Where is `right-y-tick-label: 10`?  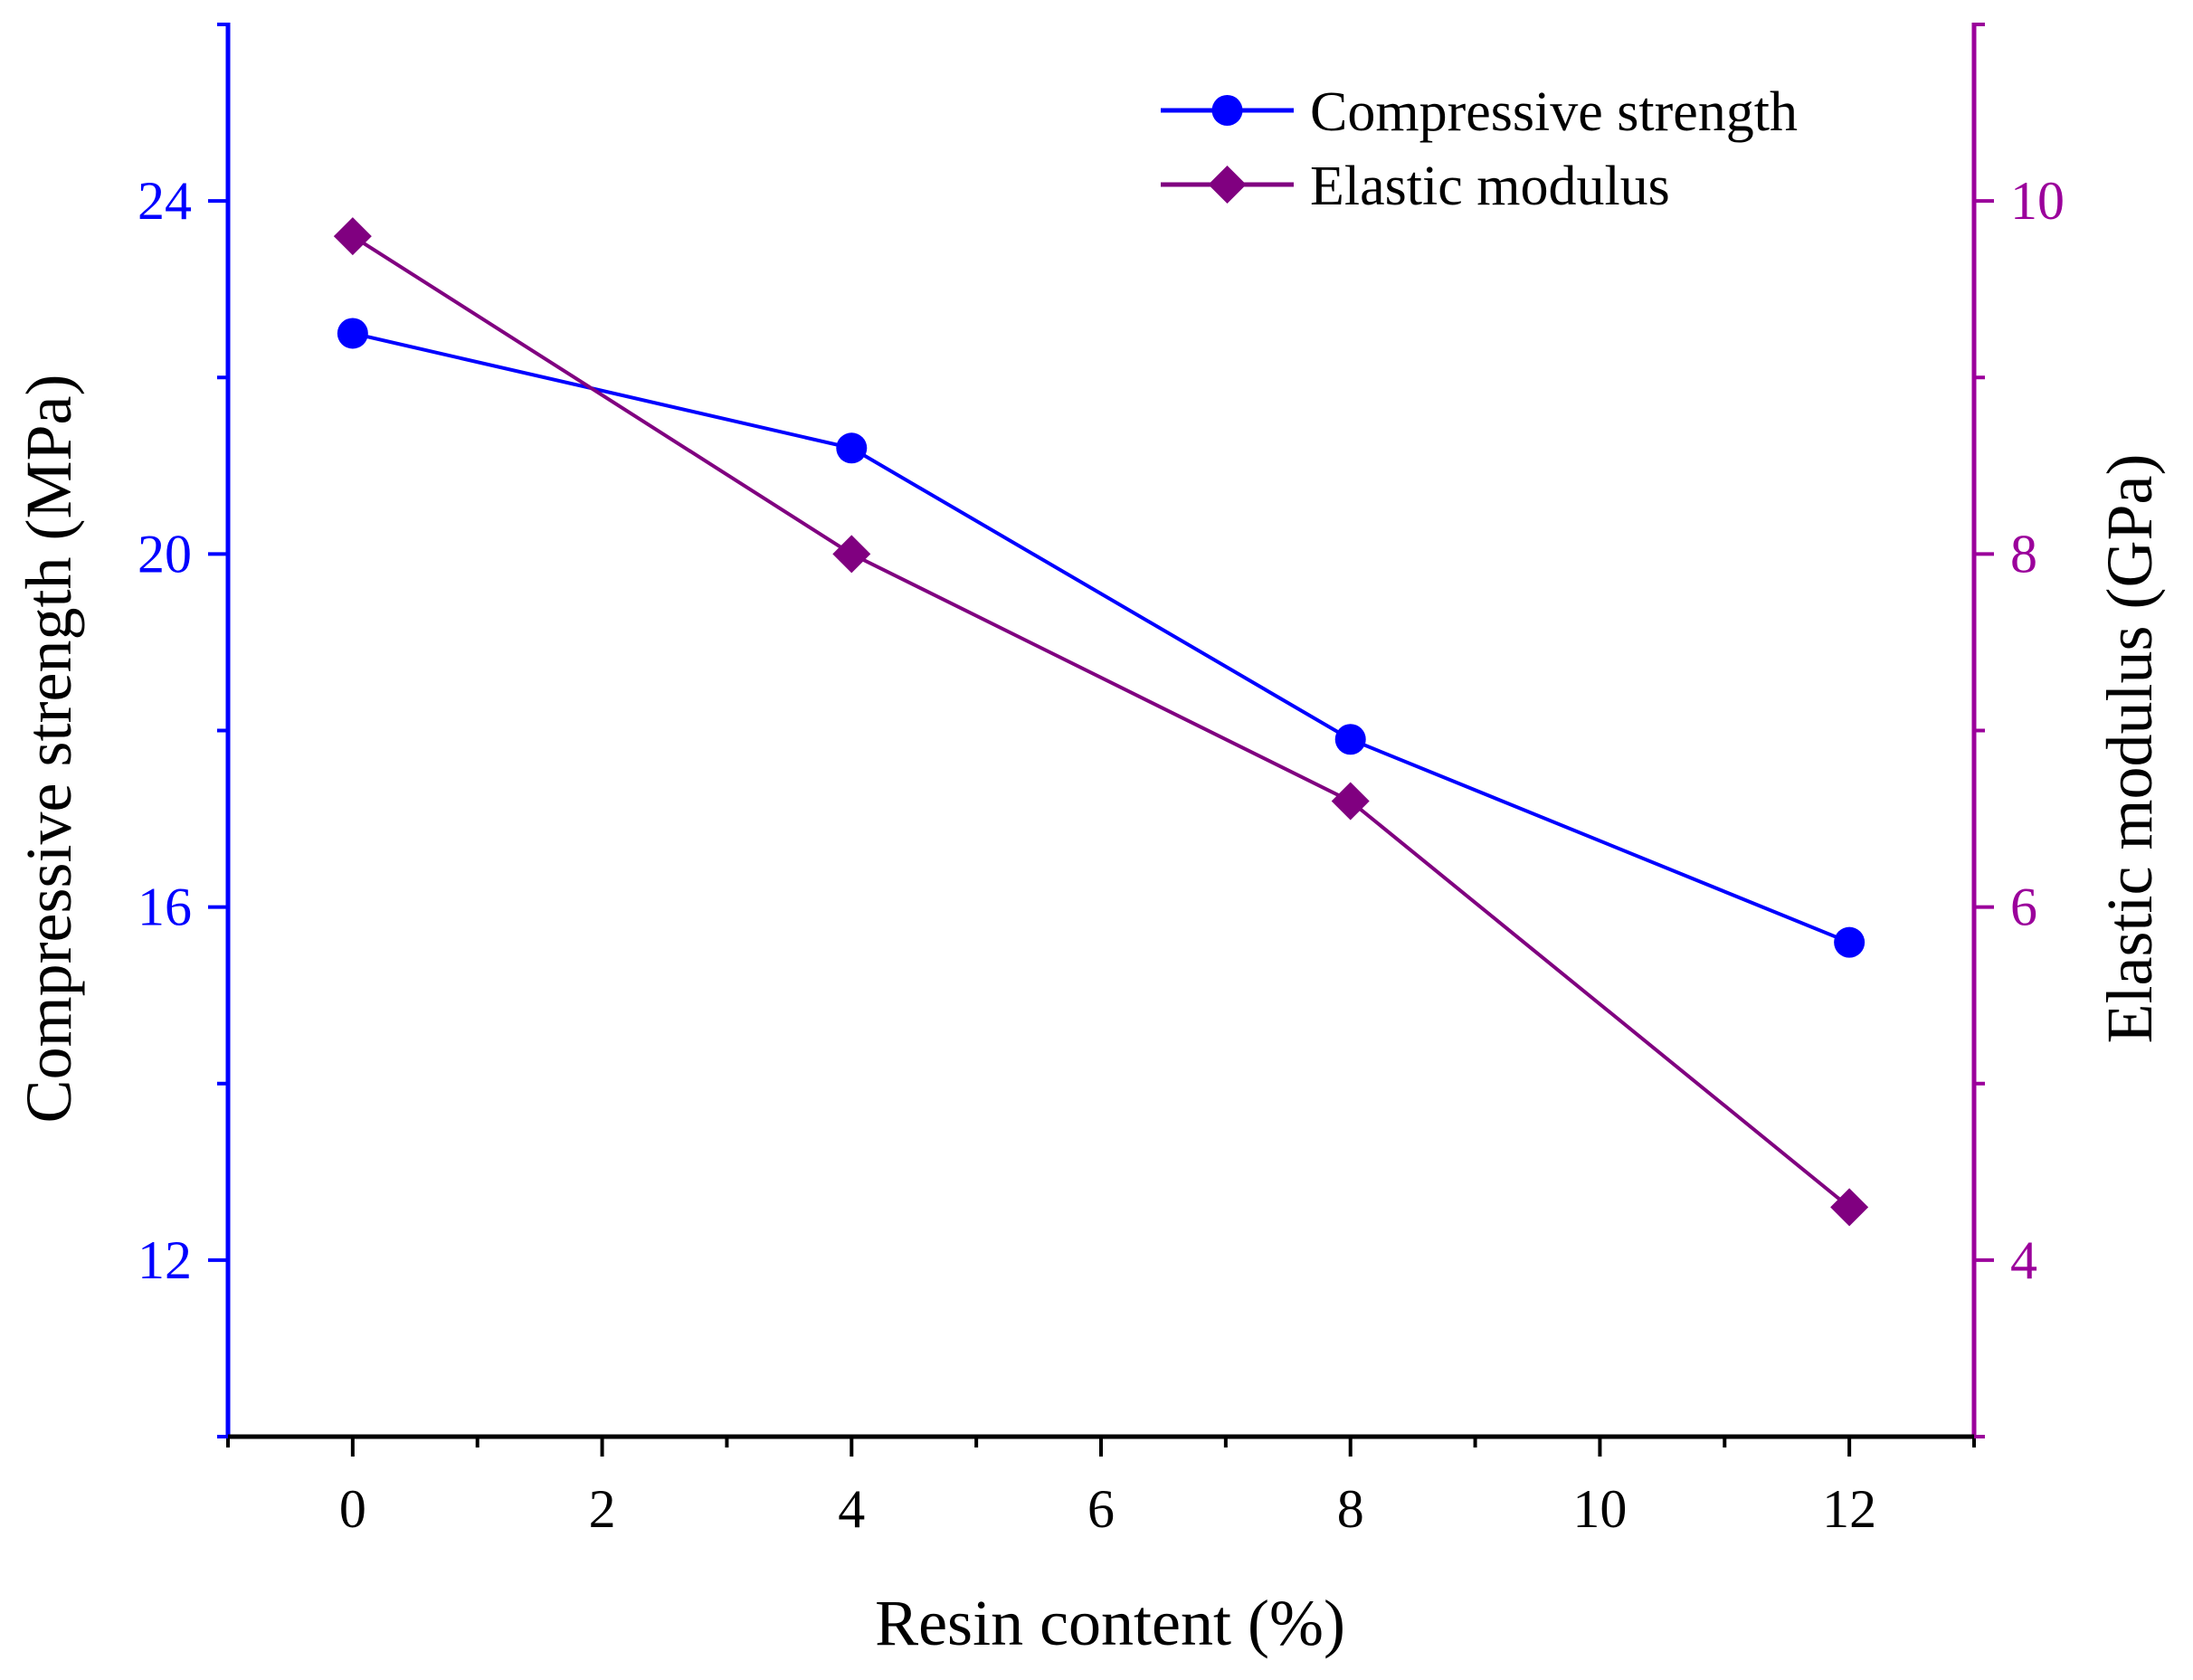 right-y-tick-label: 10 is located at coordinates (2038, 201).